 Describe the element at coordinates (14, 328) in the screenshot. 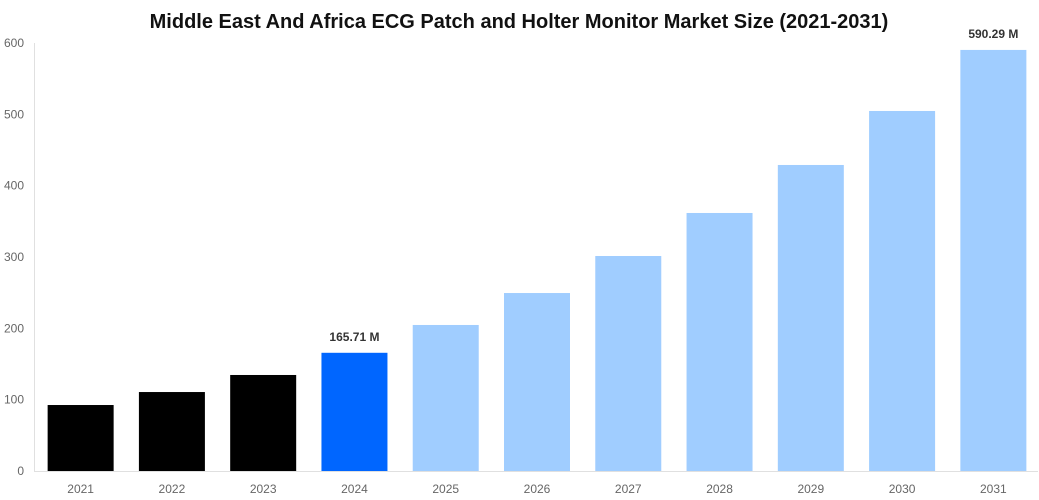

I see `y-tick-label: 200` at that location.